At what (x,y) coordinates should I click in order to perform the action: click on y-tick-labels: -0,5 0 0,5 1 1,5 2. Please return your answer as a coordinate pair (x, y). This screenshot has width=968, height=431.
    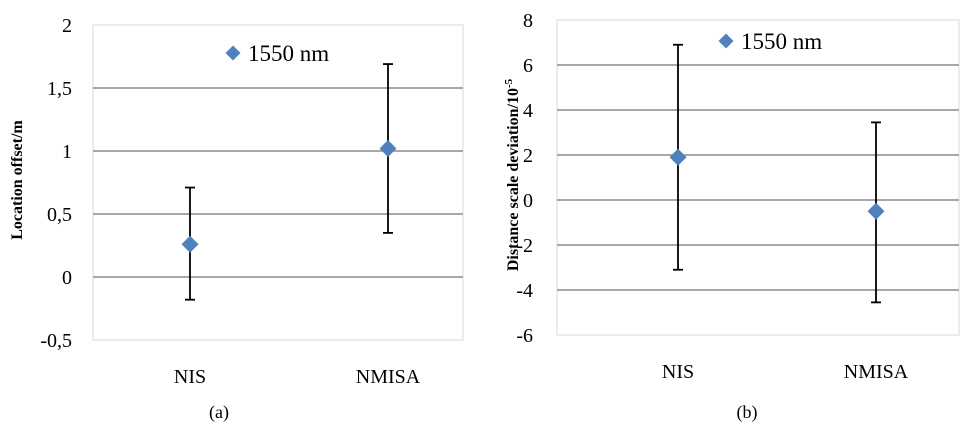
    Looking at the image, I should click on (56, 183).